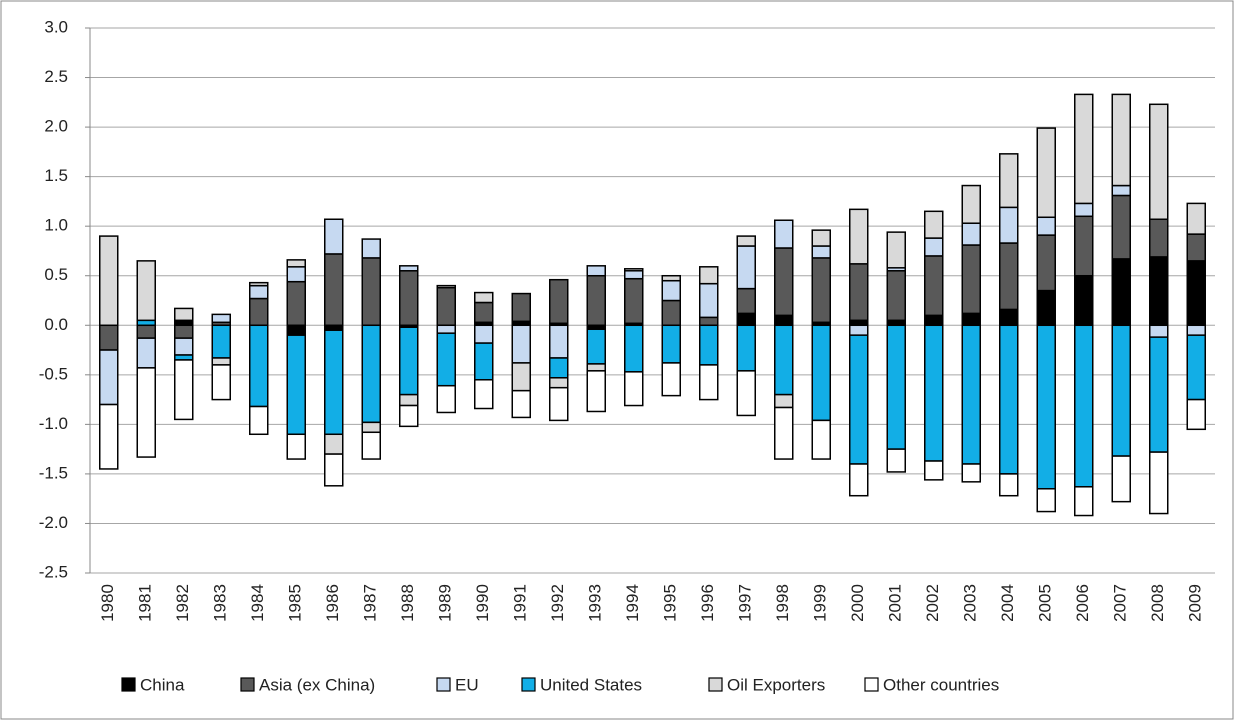  I want to click on y-tick-label: 1.0, so click(56, 225).